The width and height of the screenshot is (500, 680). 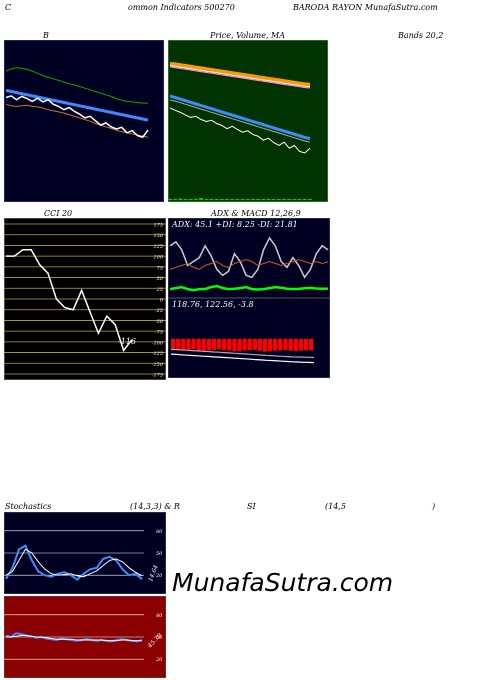 I want to click on stochastics-tick-label: 80, so click(x=159, y=532).